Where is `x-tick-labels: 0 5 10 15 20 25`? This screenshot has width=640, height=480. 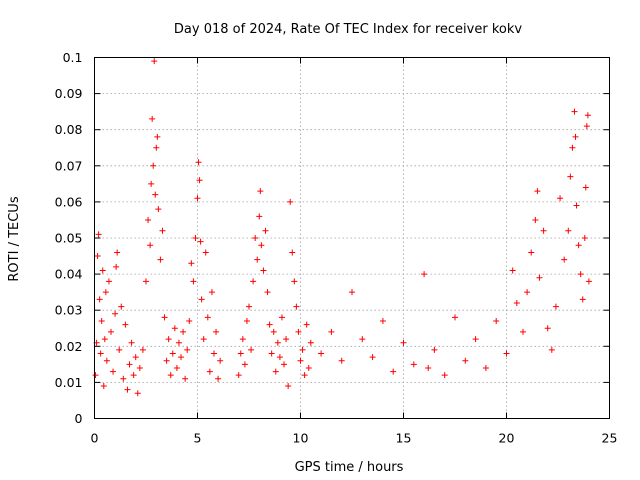
x-tick-labels: 0 5 10 15 20 25 is located at coordinates (354, 438).